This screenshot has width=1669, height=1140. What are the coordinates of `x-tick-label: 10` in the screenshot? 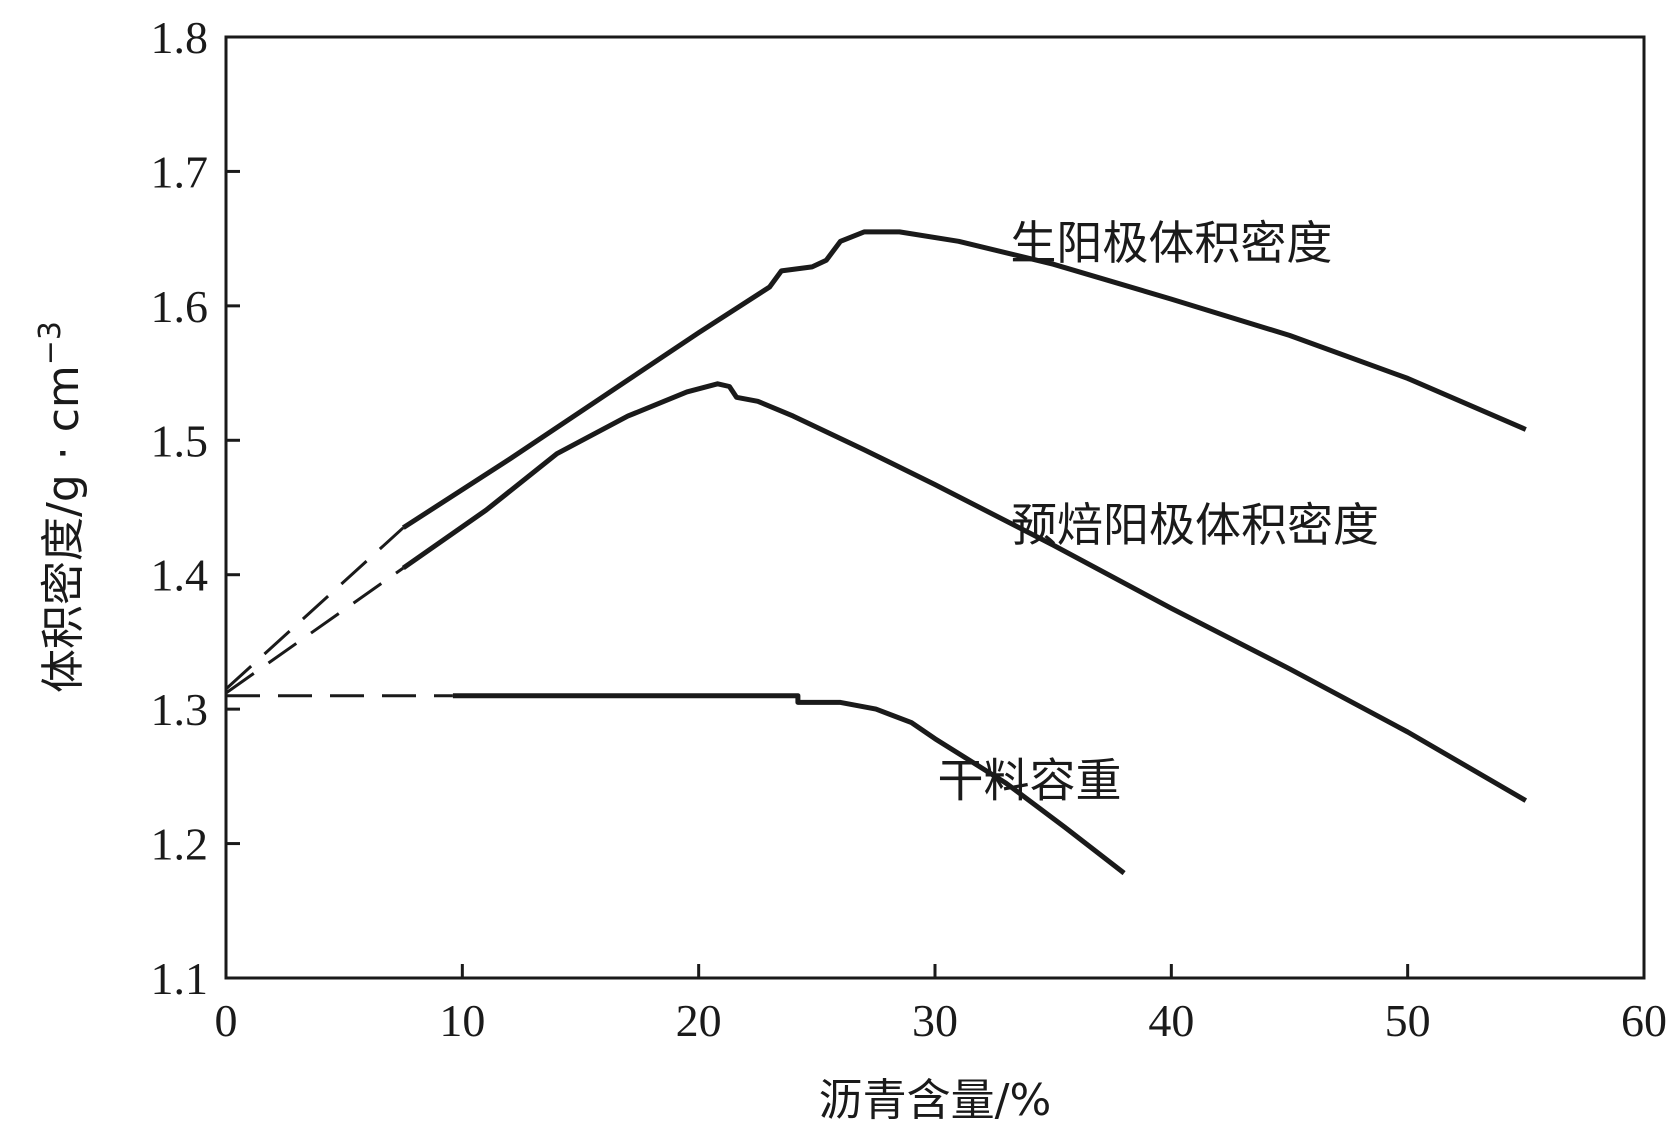 It's located at (462, 1020).